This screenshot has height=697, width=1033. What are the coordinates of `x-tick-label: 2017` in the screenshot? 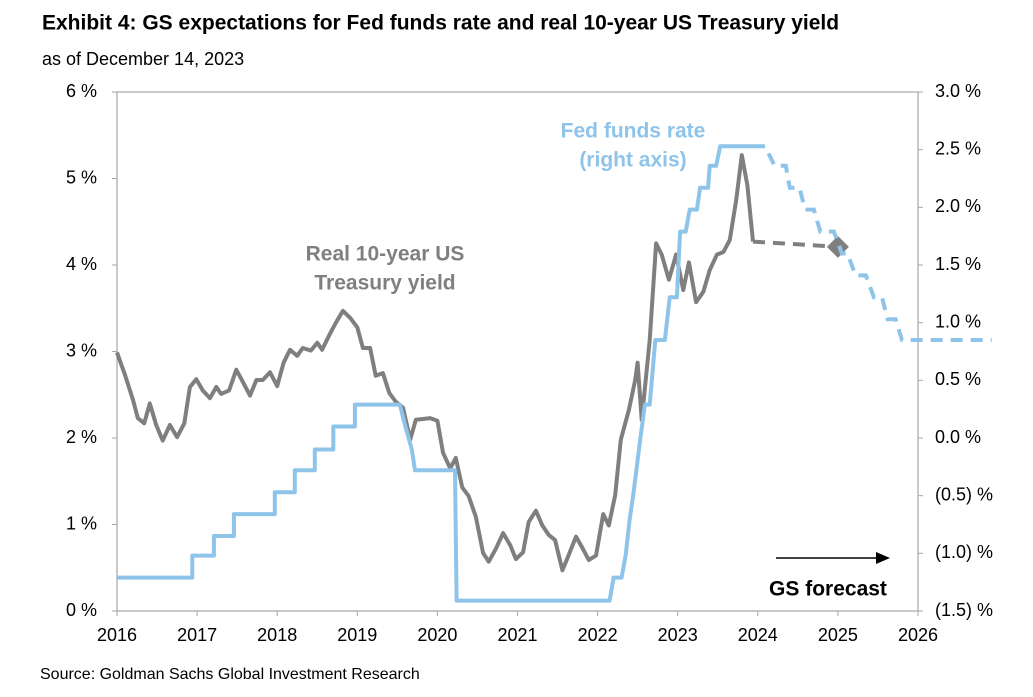 It's located at (197, 635).